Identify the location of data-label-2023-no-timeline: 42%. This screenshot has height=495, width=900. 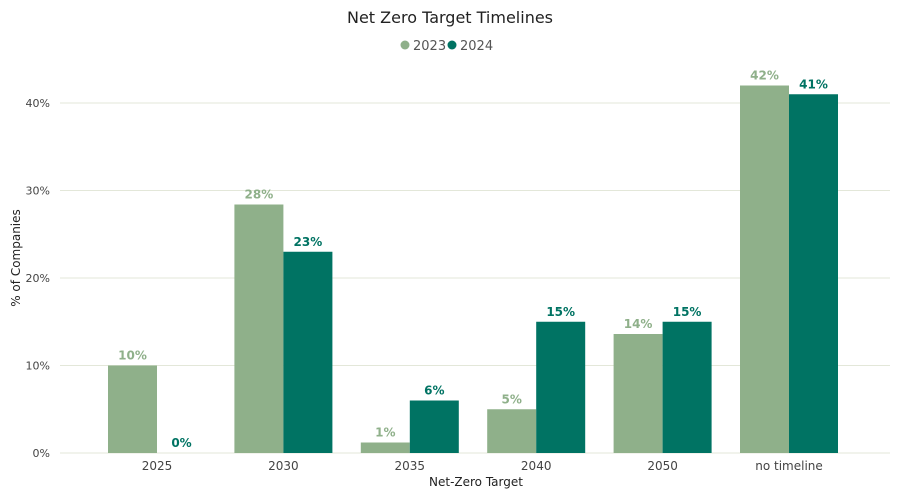
(764, 76).